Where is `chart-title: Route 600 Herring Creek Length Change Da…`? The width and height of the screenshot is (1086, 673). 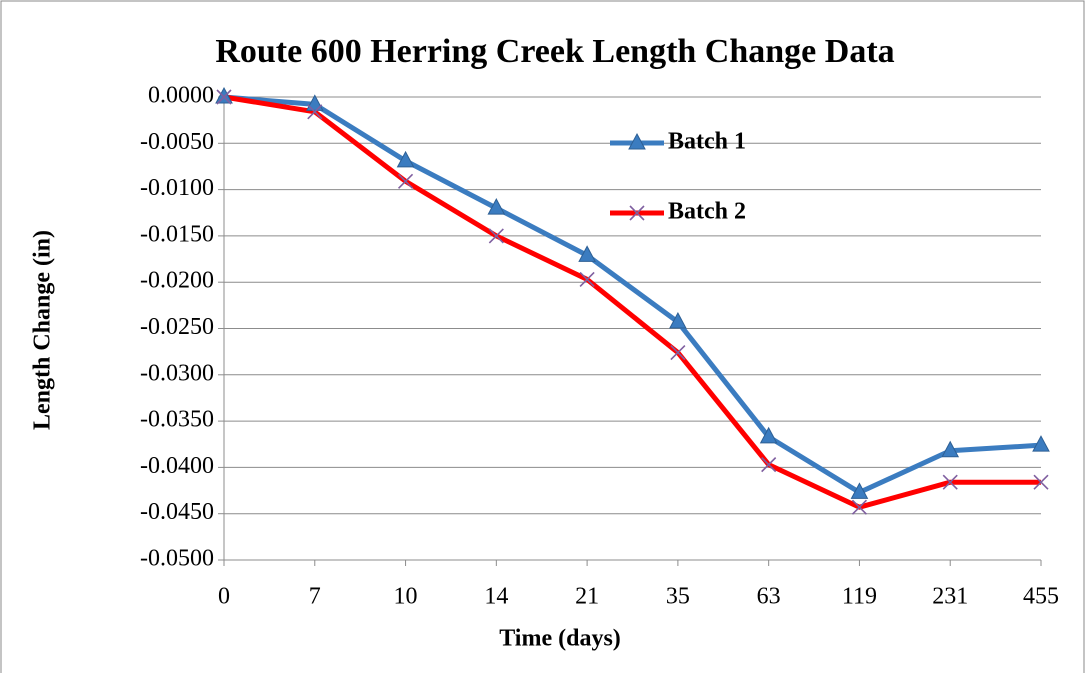 chart-title: Route 600 Herring Creek Length Change Da… is located at coordinates (554, 51).